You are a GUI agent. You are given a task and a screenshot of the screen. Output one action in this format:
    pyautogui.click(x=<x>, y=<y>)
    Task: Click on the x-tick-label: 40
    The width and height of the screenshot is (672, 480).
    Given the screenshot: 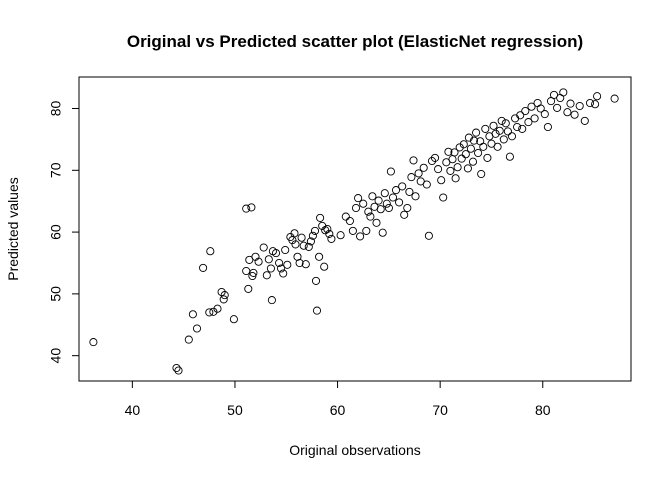 What is the action you would take?
    pyautogui.click(x=133, y=410)
    